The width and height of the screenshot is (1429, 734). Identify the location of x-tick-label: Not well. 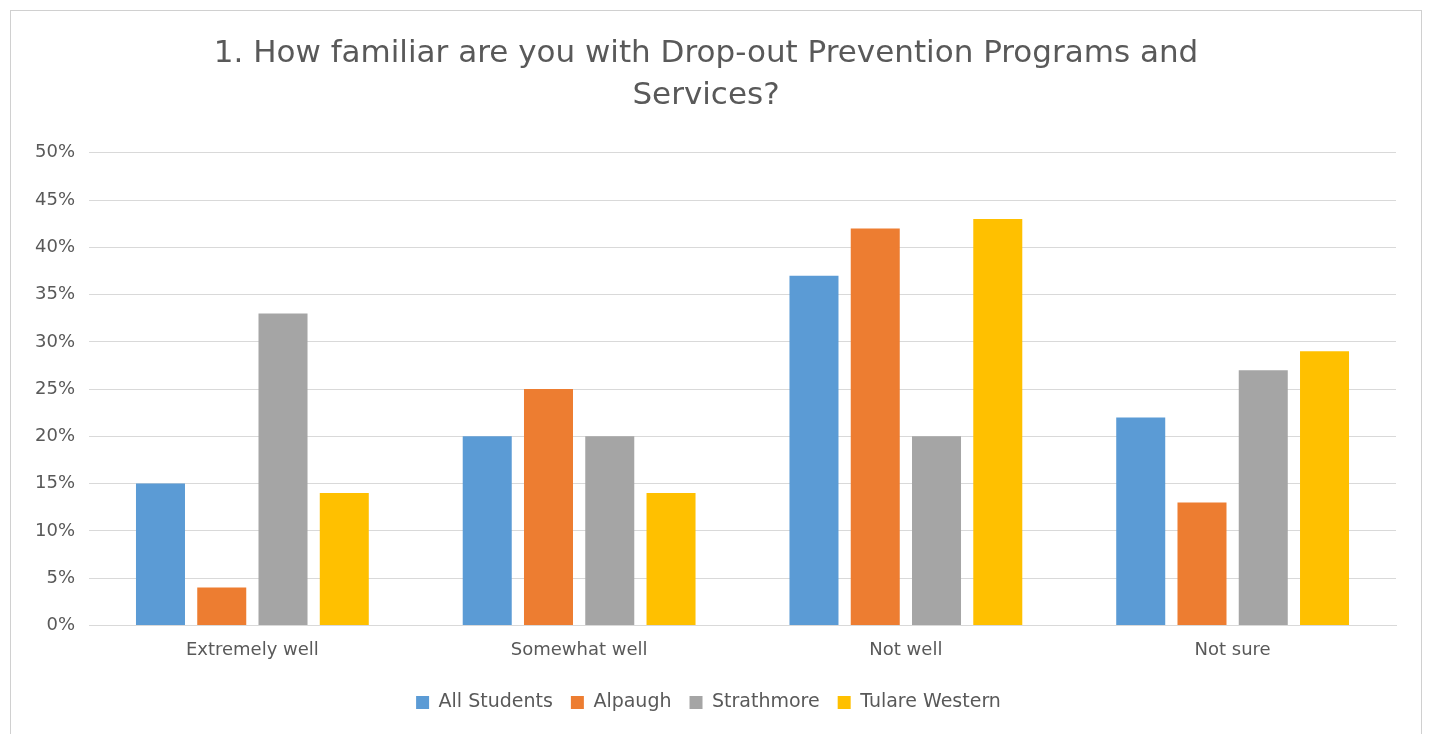
(906, 648).